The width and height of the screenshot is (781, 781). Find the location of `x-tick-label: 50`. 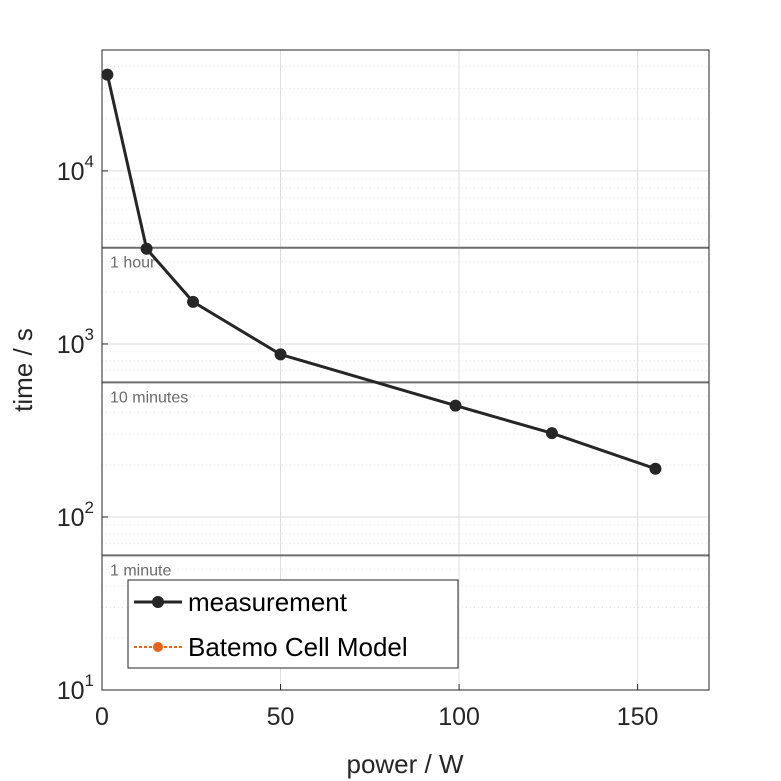

x-tick-label: 50 is located at coordinates (281, 717).